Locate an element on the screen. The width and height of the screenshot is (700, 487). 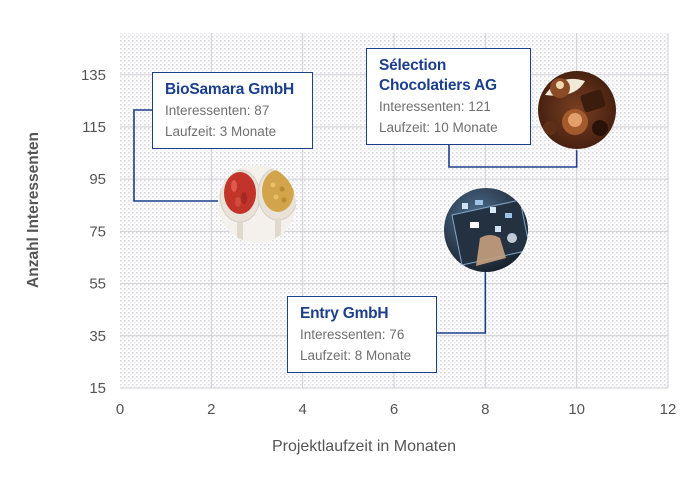
callout-interessenten: Interessenten: 87 is located at coordinates (217, 110).